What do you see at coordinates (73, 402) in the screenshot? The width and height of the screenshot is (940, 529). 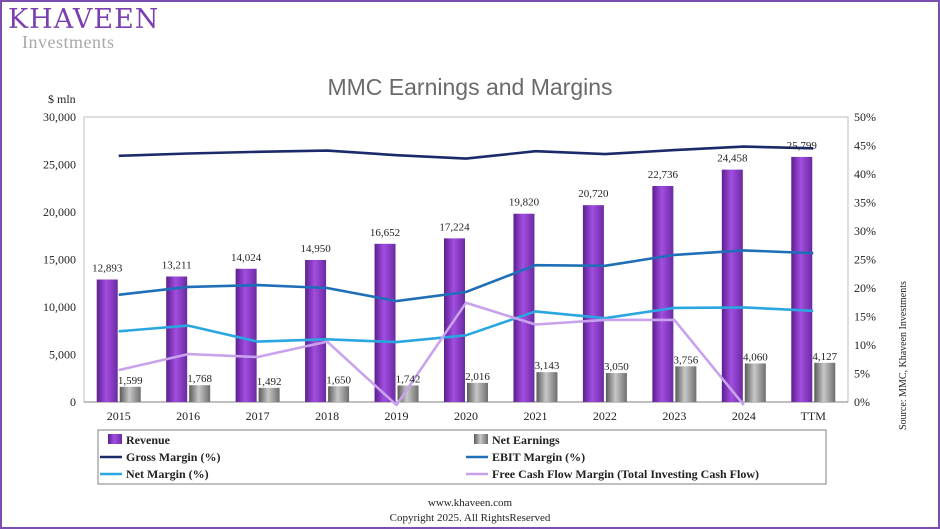 I see `y-tick-label: 0` at bounding box center [73, 402].